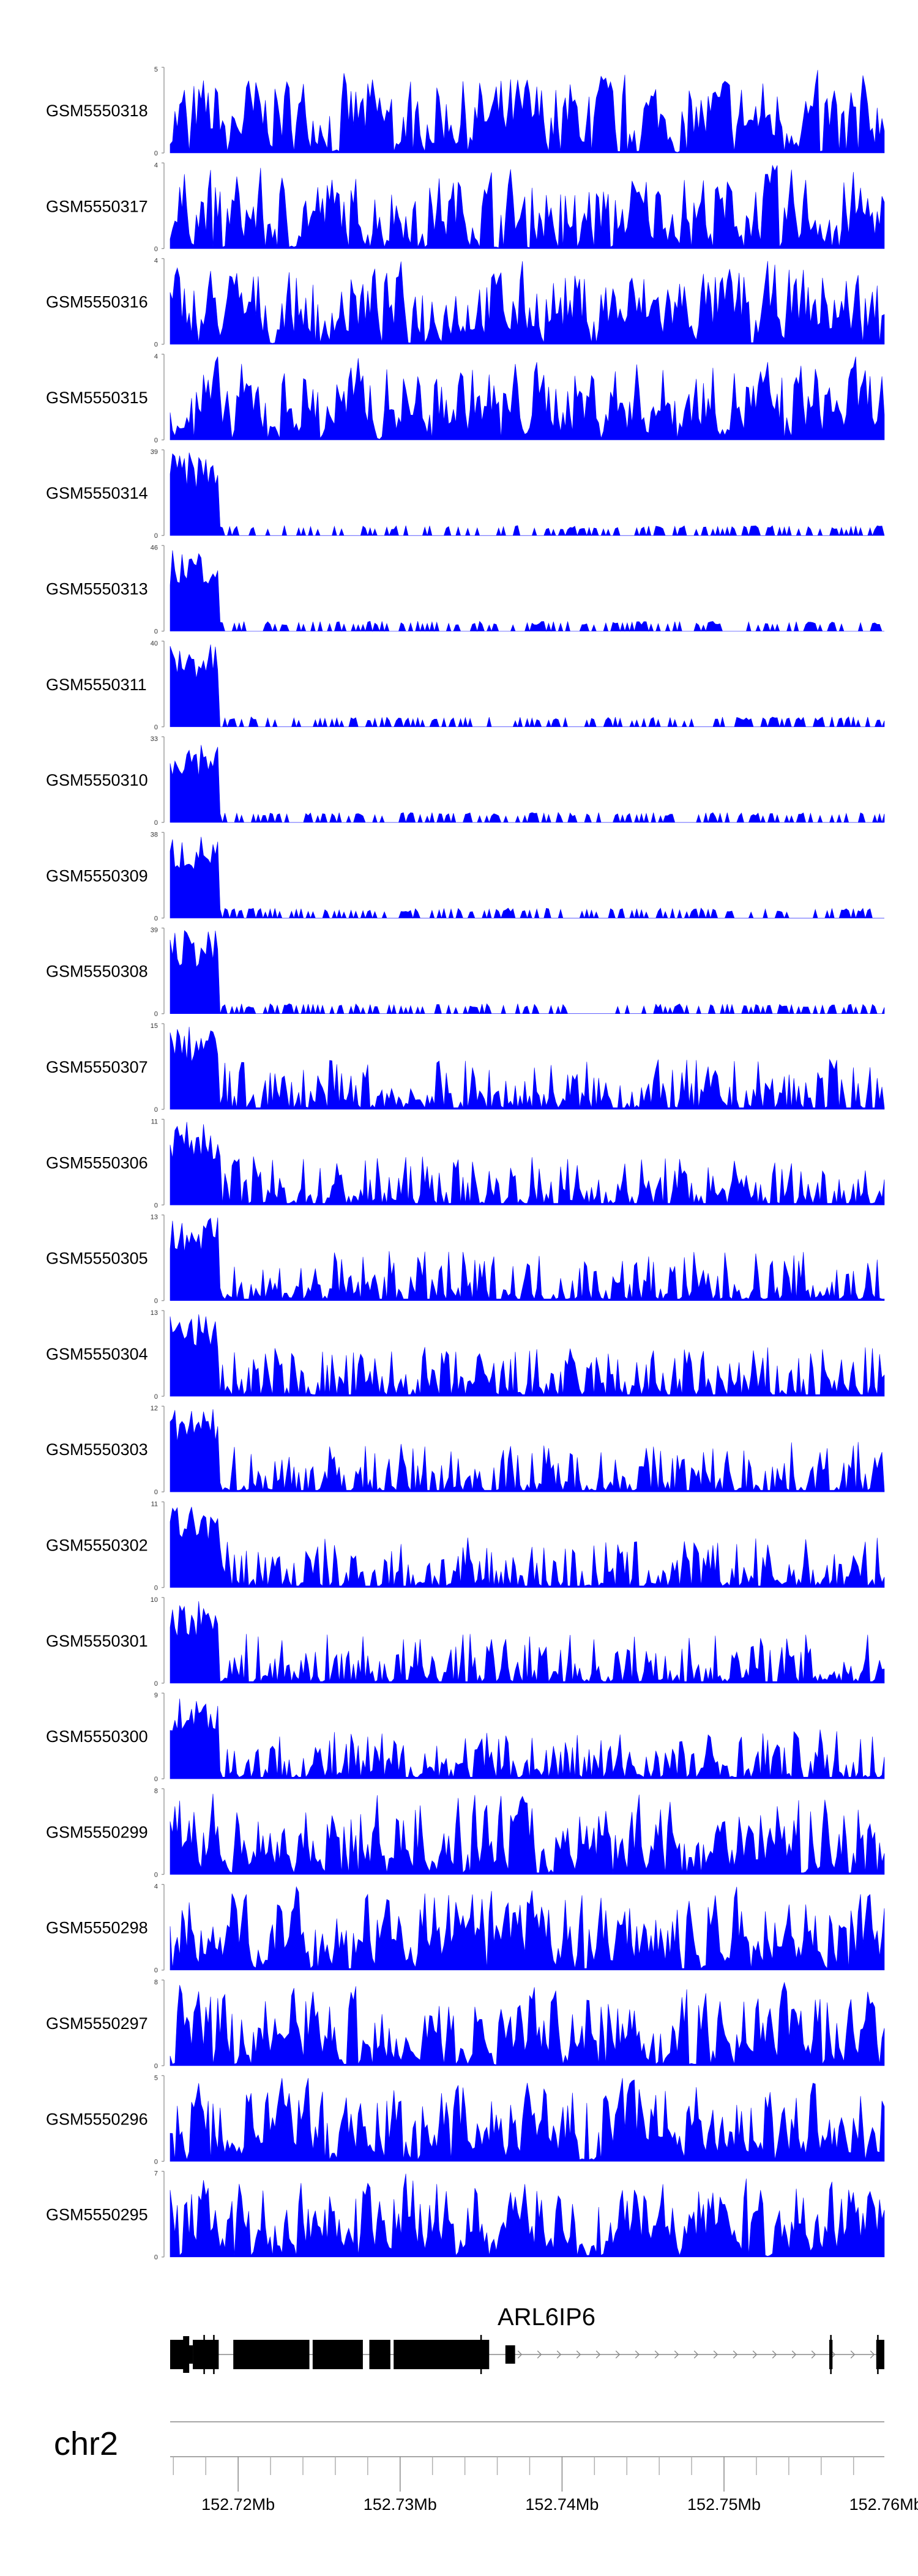  Describe the element at coordinates (97, 206) in the screenshot. I see `track-label: GSM5550317` at that location.